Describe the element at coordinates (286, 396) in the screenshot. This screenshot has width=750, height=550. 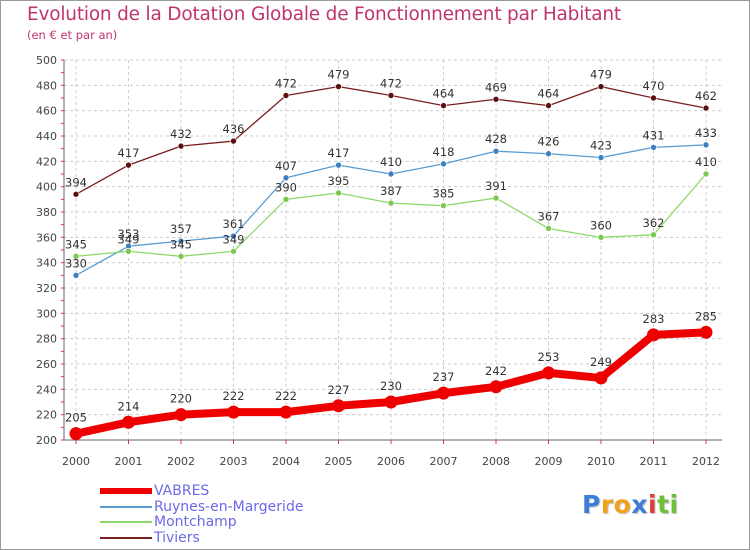
I see `data-label-vabres-2004: 222` at that location.